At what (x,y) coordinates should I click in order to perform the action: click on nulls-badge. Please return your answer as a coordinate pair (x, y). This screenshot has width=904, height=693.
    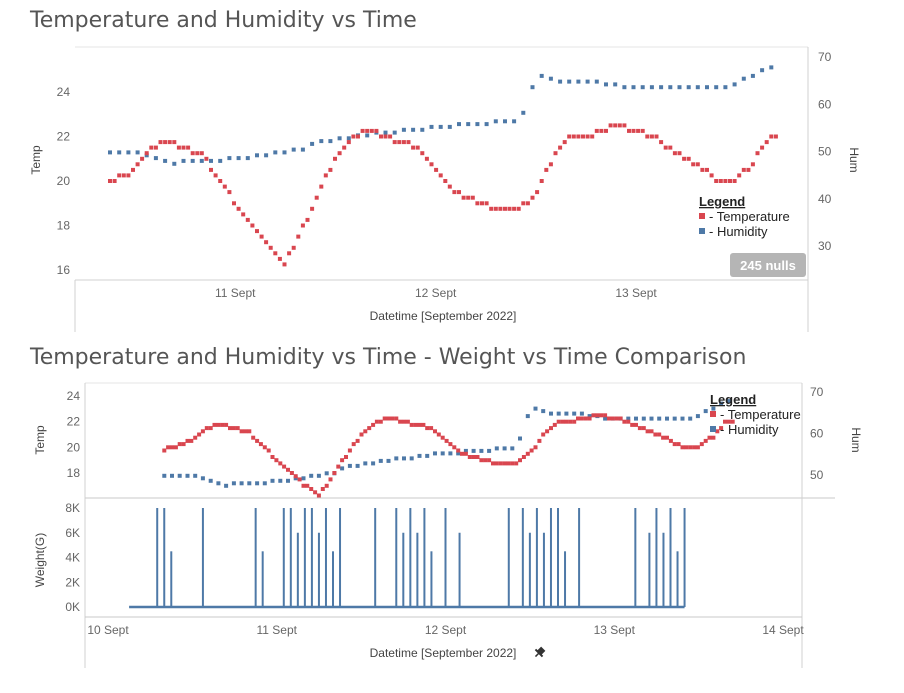
    Looking at the image, I should click on (768, 265).